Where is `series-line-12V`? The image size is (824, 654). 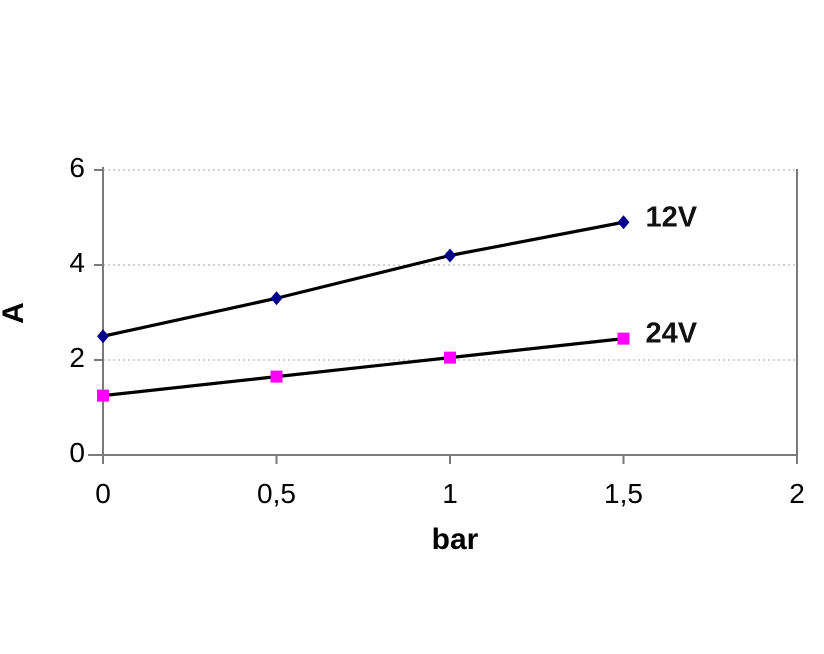
series-line-12V is located at coordinates (363, 279).